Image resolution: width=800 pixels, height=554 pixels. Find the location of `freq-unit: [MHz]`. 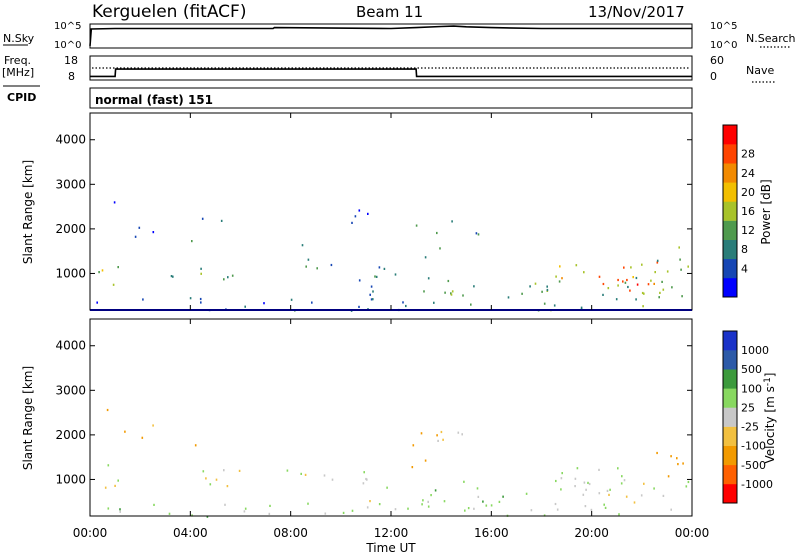

freq-unit: [MHz] is located at coordinates (18, 72).